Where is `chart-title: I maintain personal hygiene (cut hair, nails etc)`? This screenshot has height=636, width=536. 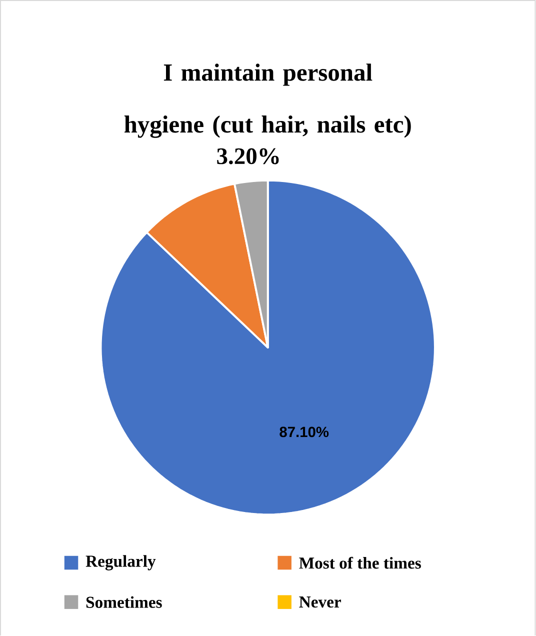
chart-title: I maintain personal hygiene (cut hair, nails etc) is located at coordinates (267, 101).